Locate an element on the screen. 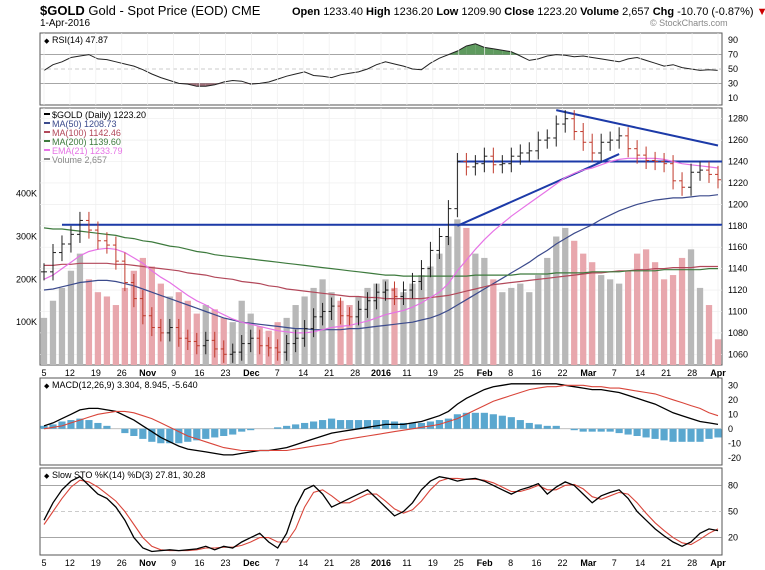 The width and height of the screenshot is (765, 570). ma200-line is located at coordinates (380, 252).